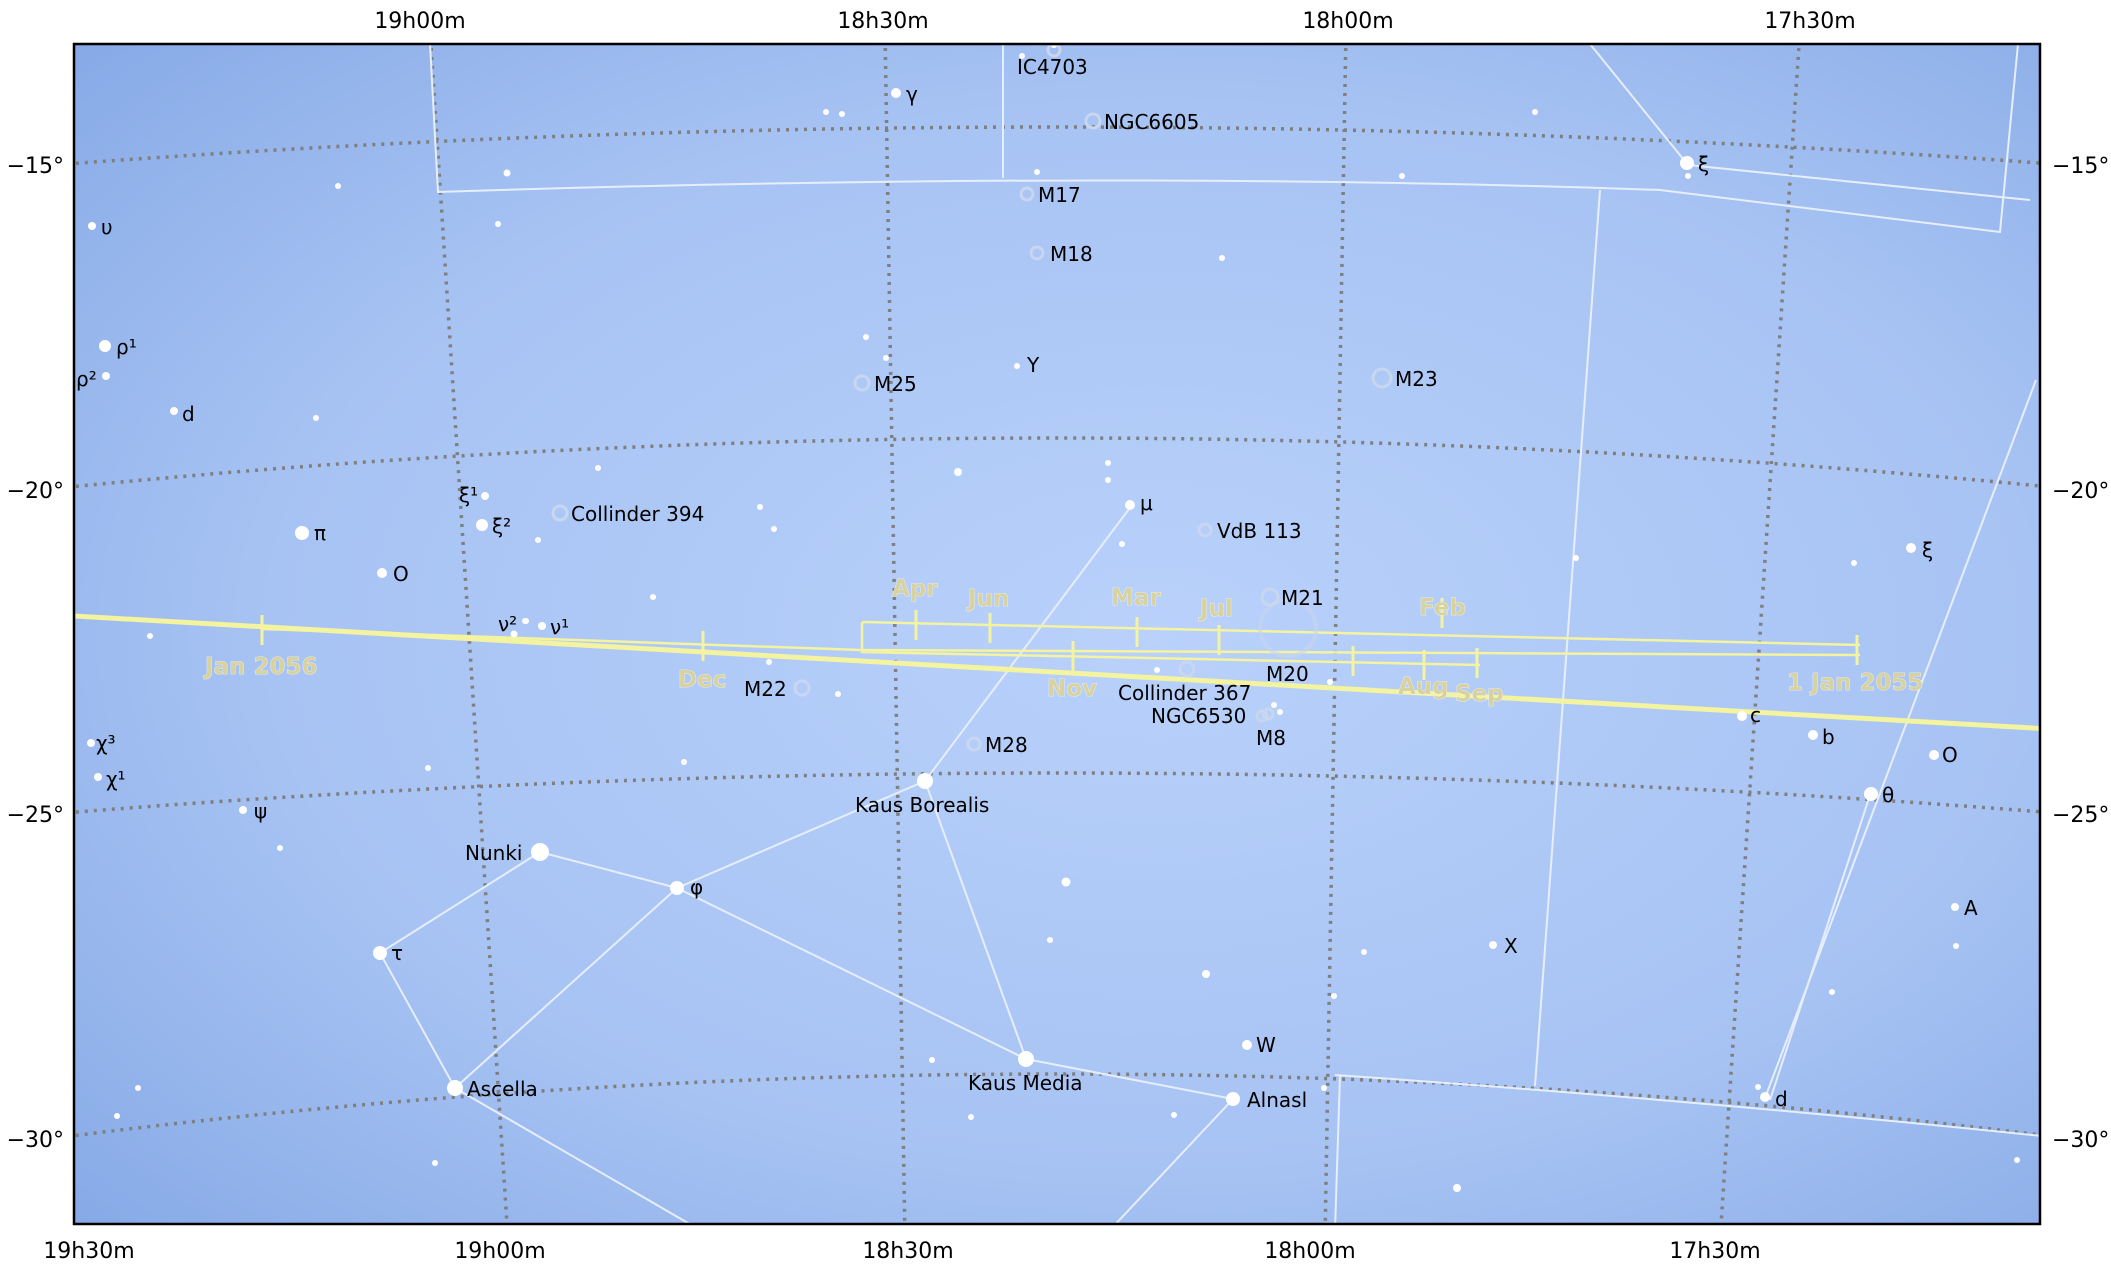 This screenshot has height=1264, width=2111. What do you see at coordinates (507, 624) in the screenshot?
I see `star-label: ν²` at bounding box center [507, 624].